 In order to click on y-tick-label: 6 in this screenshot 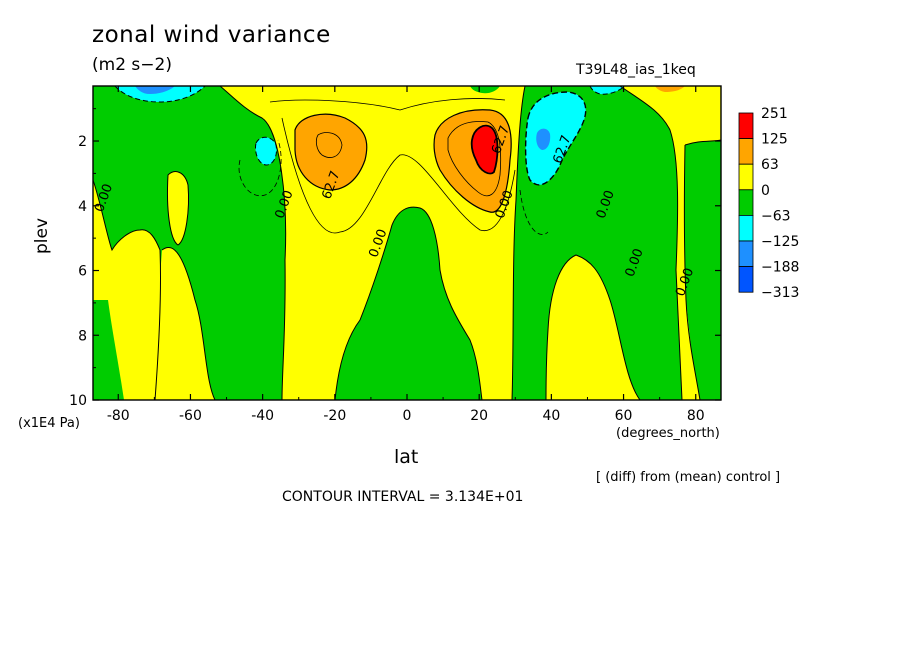, I will do `click(82, 272)`.